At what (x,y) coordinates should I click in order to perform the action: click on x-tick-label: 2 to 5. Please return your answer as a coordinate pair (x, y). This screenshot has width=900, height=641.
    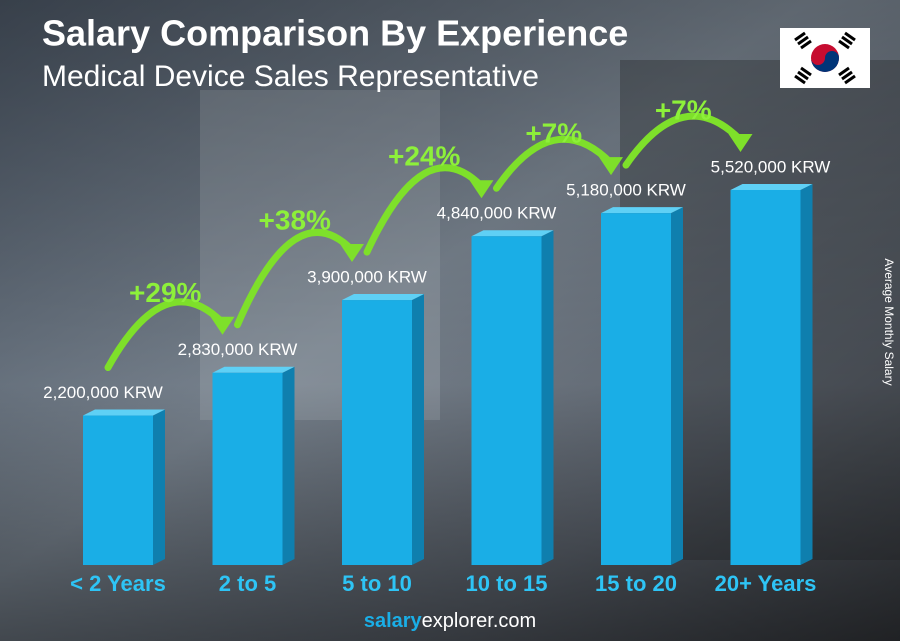
    Looking at the image, I should click on (247, 583).